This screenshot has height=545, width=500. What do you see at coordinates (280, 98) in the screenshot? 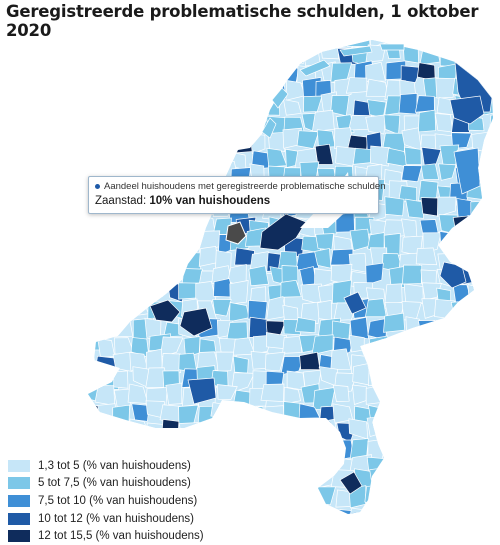
I see `wadden-island` at bounding box center [280, 98].